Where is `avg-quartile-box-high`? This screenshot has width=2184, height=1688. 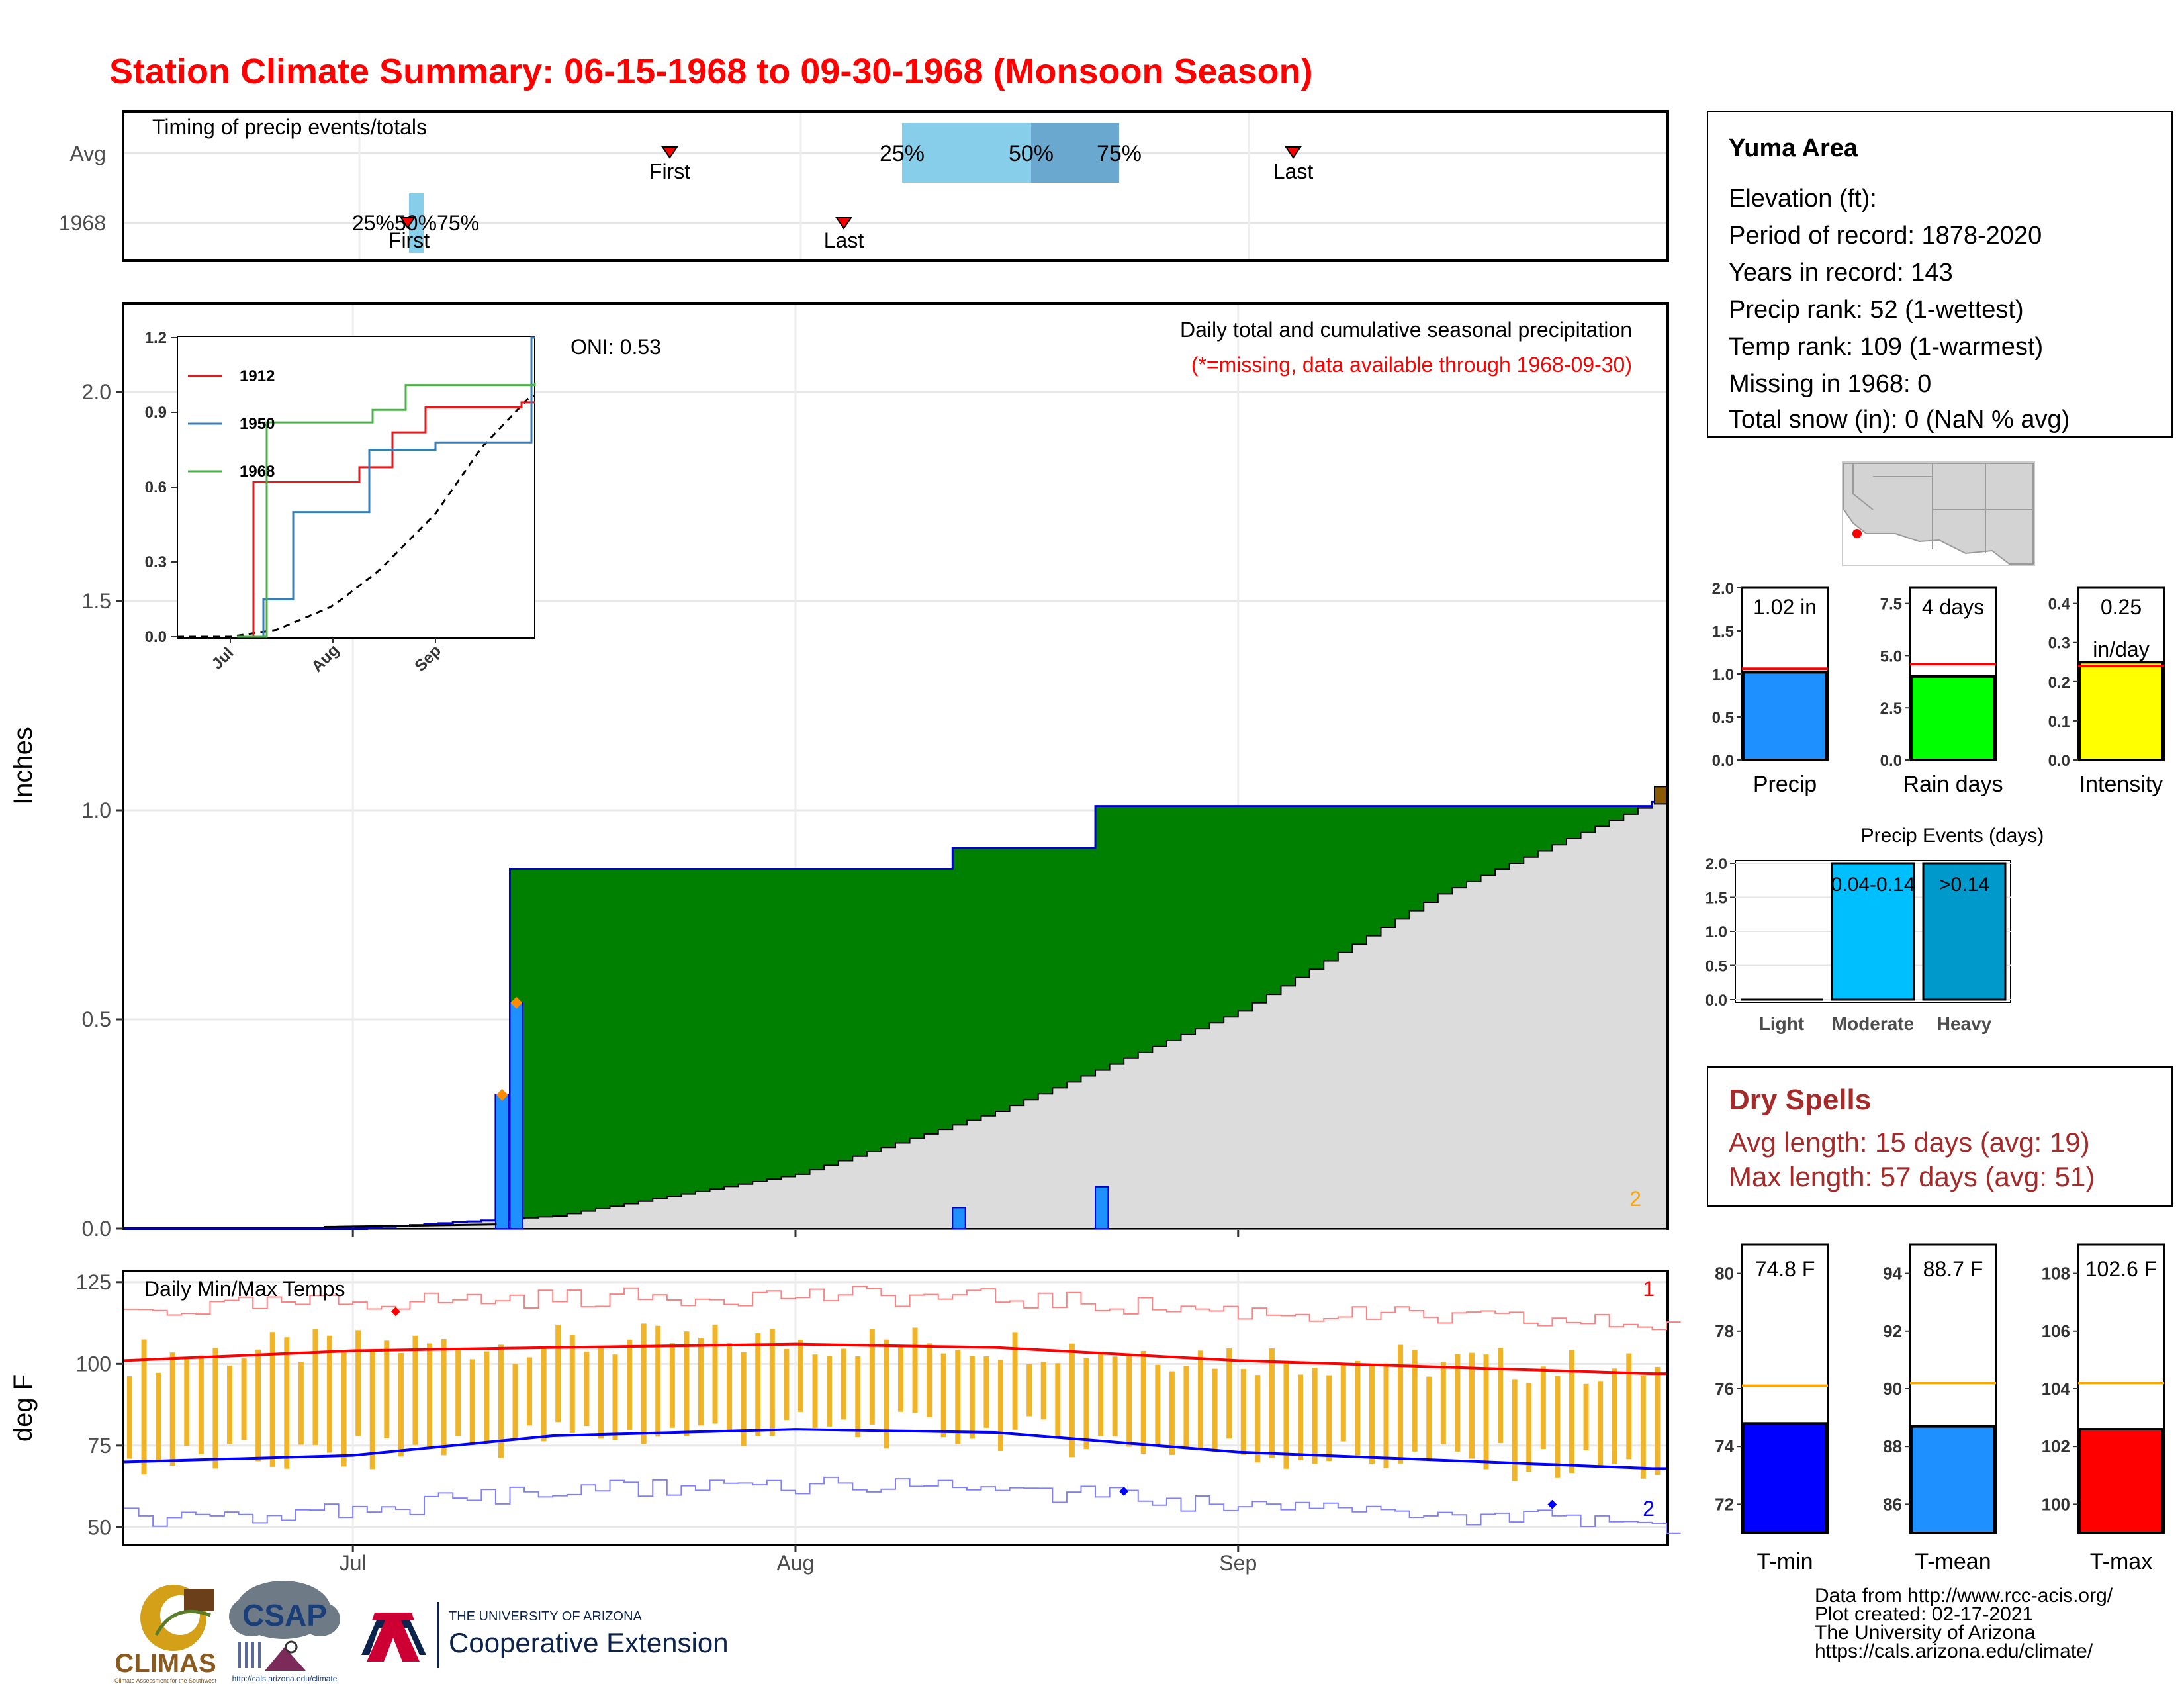
avg-quartile-box-high is located at coordinates (1075, 153).